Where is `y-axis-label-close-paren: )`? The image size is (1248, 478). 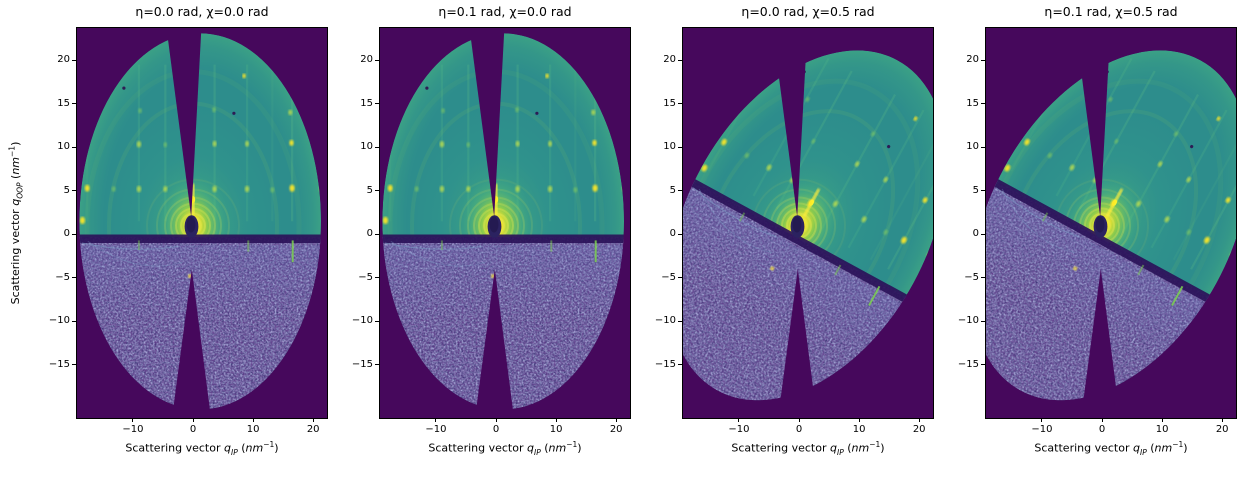 y-axis-label-close-paren: ) is located at coordinates (16, 143).